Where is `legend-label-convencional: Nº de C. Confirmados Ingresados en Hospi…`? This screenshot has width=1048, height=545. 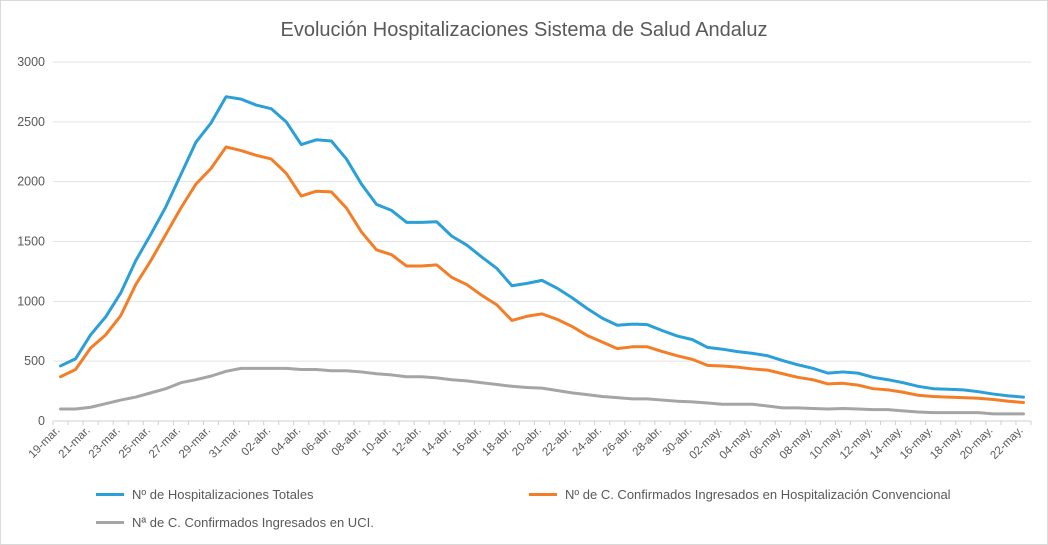
legend-label-convencional: Nº de C. Confirmados Ingresados en Hospi… is located at coordinates (758, 494).